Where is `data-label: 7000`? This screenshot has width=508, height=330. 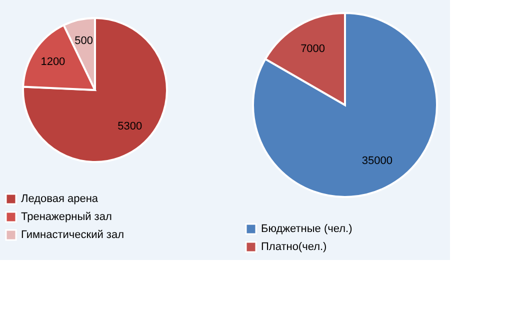
data-label: 7000 is located at coordinates (313, 49).